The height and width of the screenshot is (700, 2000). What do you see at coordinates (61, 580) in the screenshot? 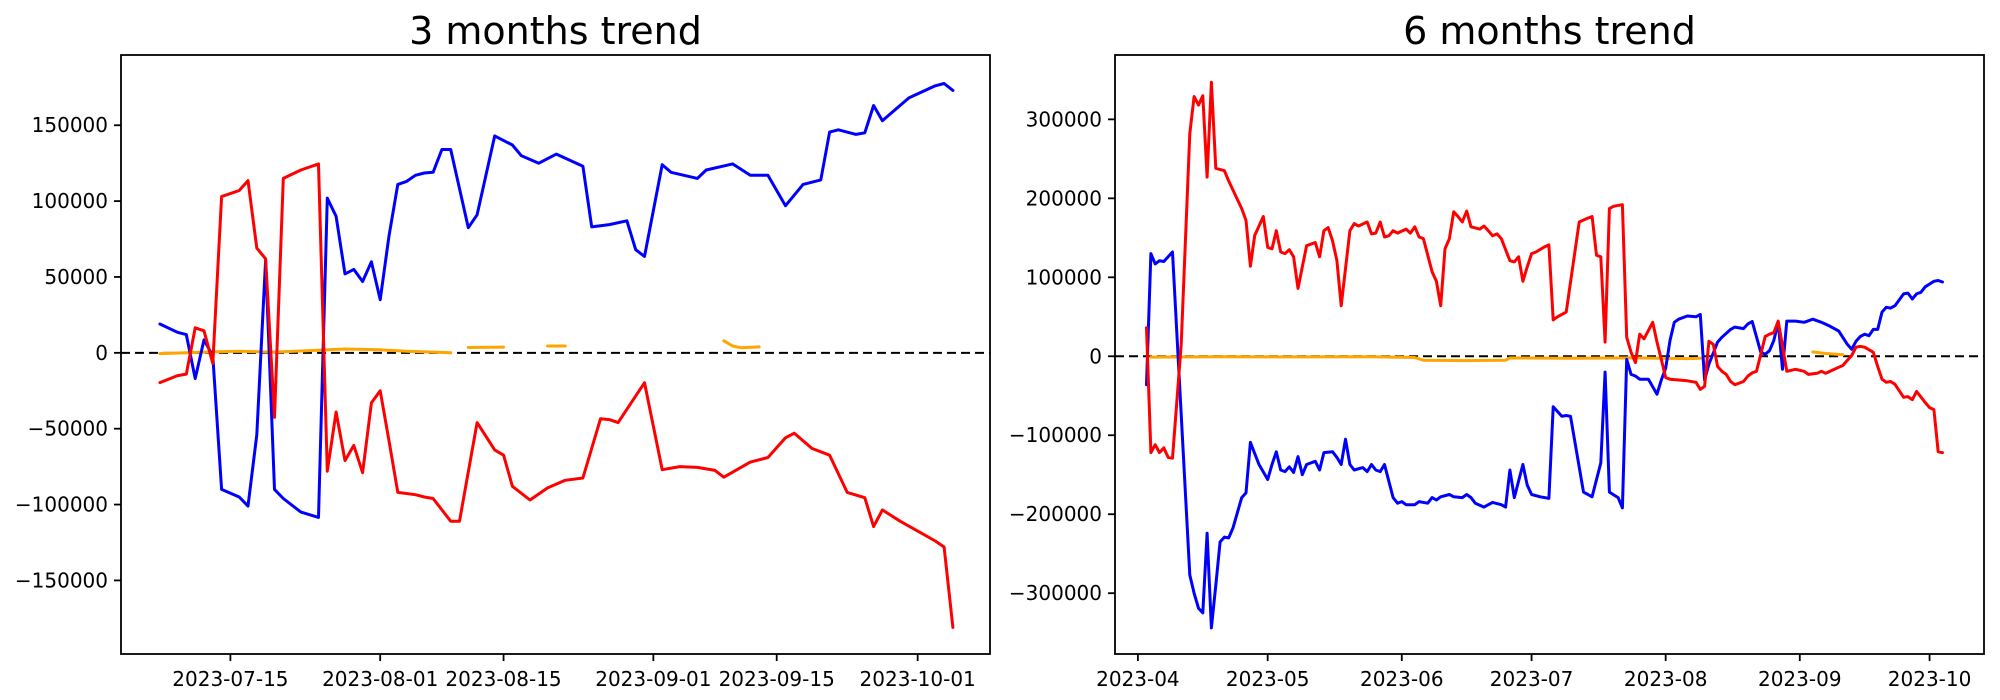
I see `y-tick-label: −150000` at bounding box center [61, 580].